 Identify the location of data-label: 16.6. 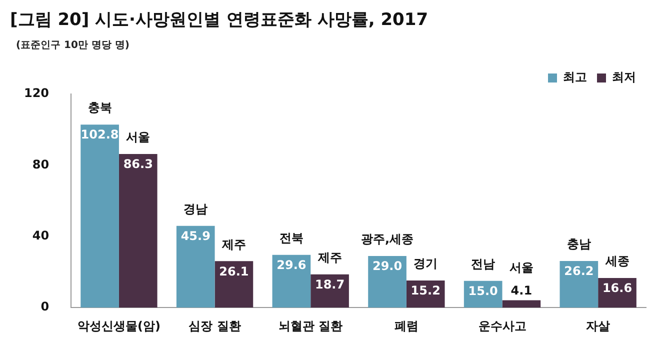
(617, 288).